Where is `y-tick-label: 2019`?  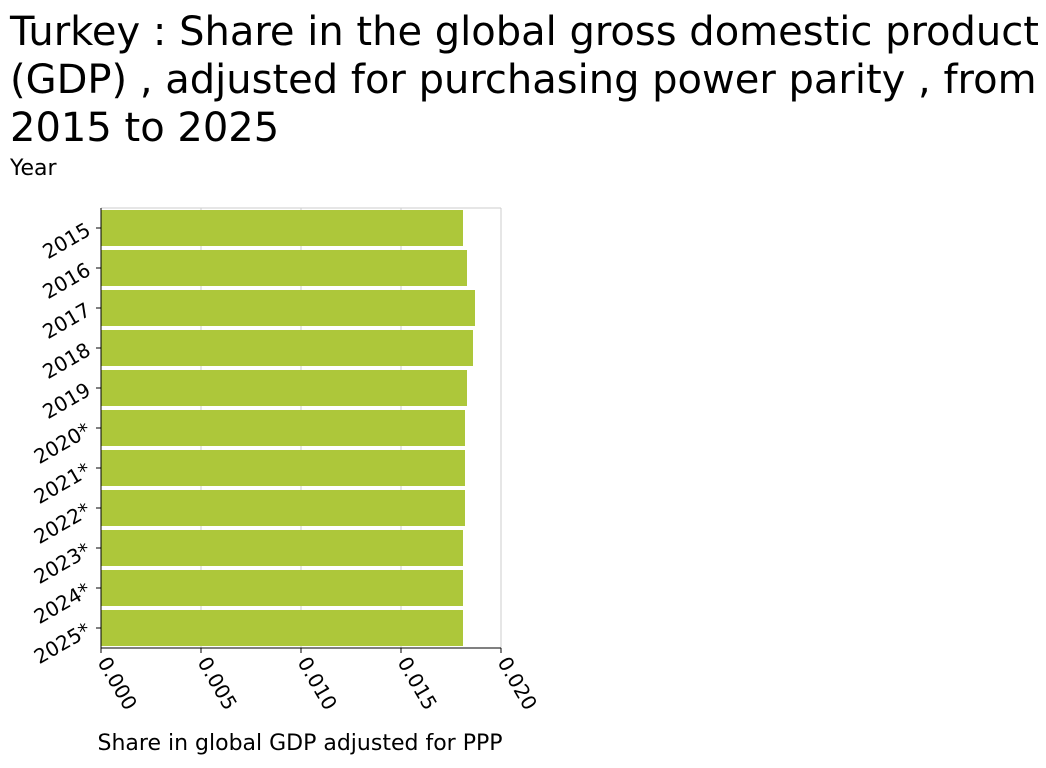
y-tick-label: 2019 is located at coordinates (66, 401).